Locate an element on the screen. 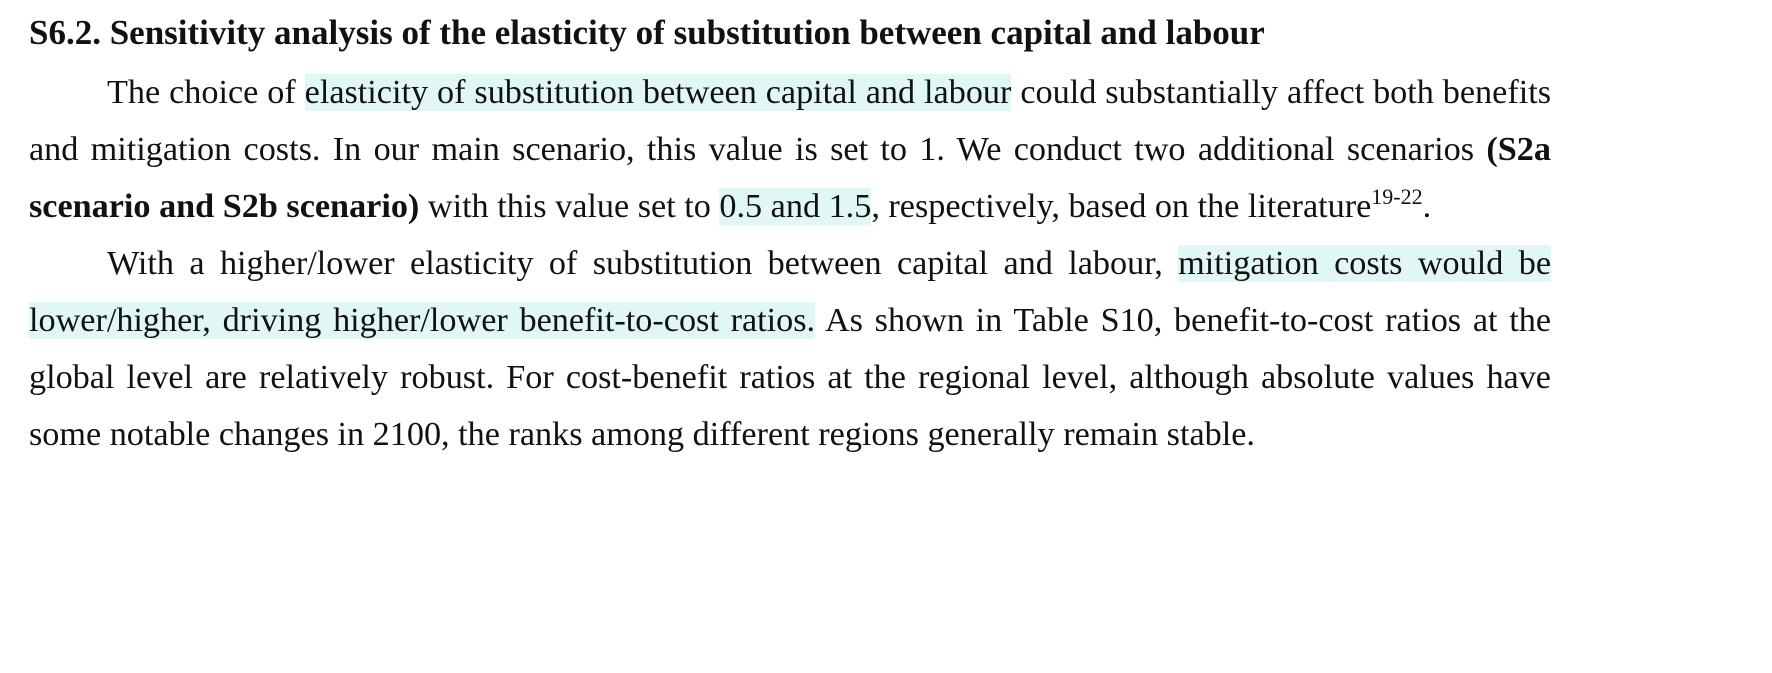 The height and width of the screenshot is (673, 1772). paragraph-1-text-1: The choice of is located at coordinates (206, 92).